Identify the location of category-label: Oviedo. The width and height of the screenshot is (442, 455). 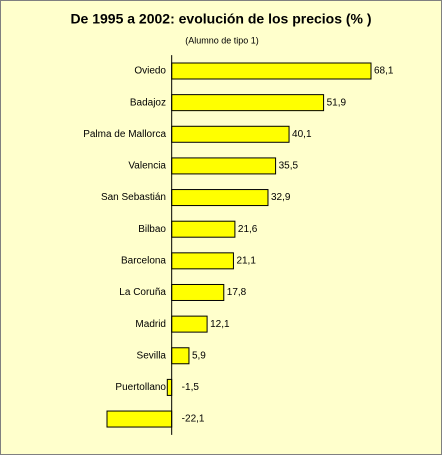
(150, 71).